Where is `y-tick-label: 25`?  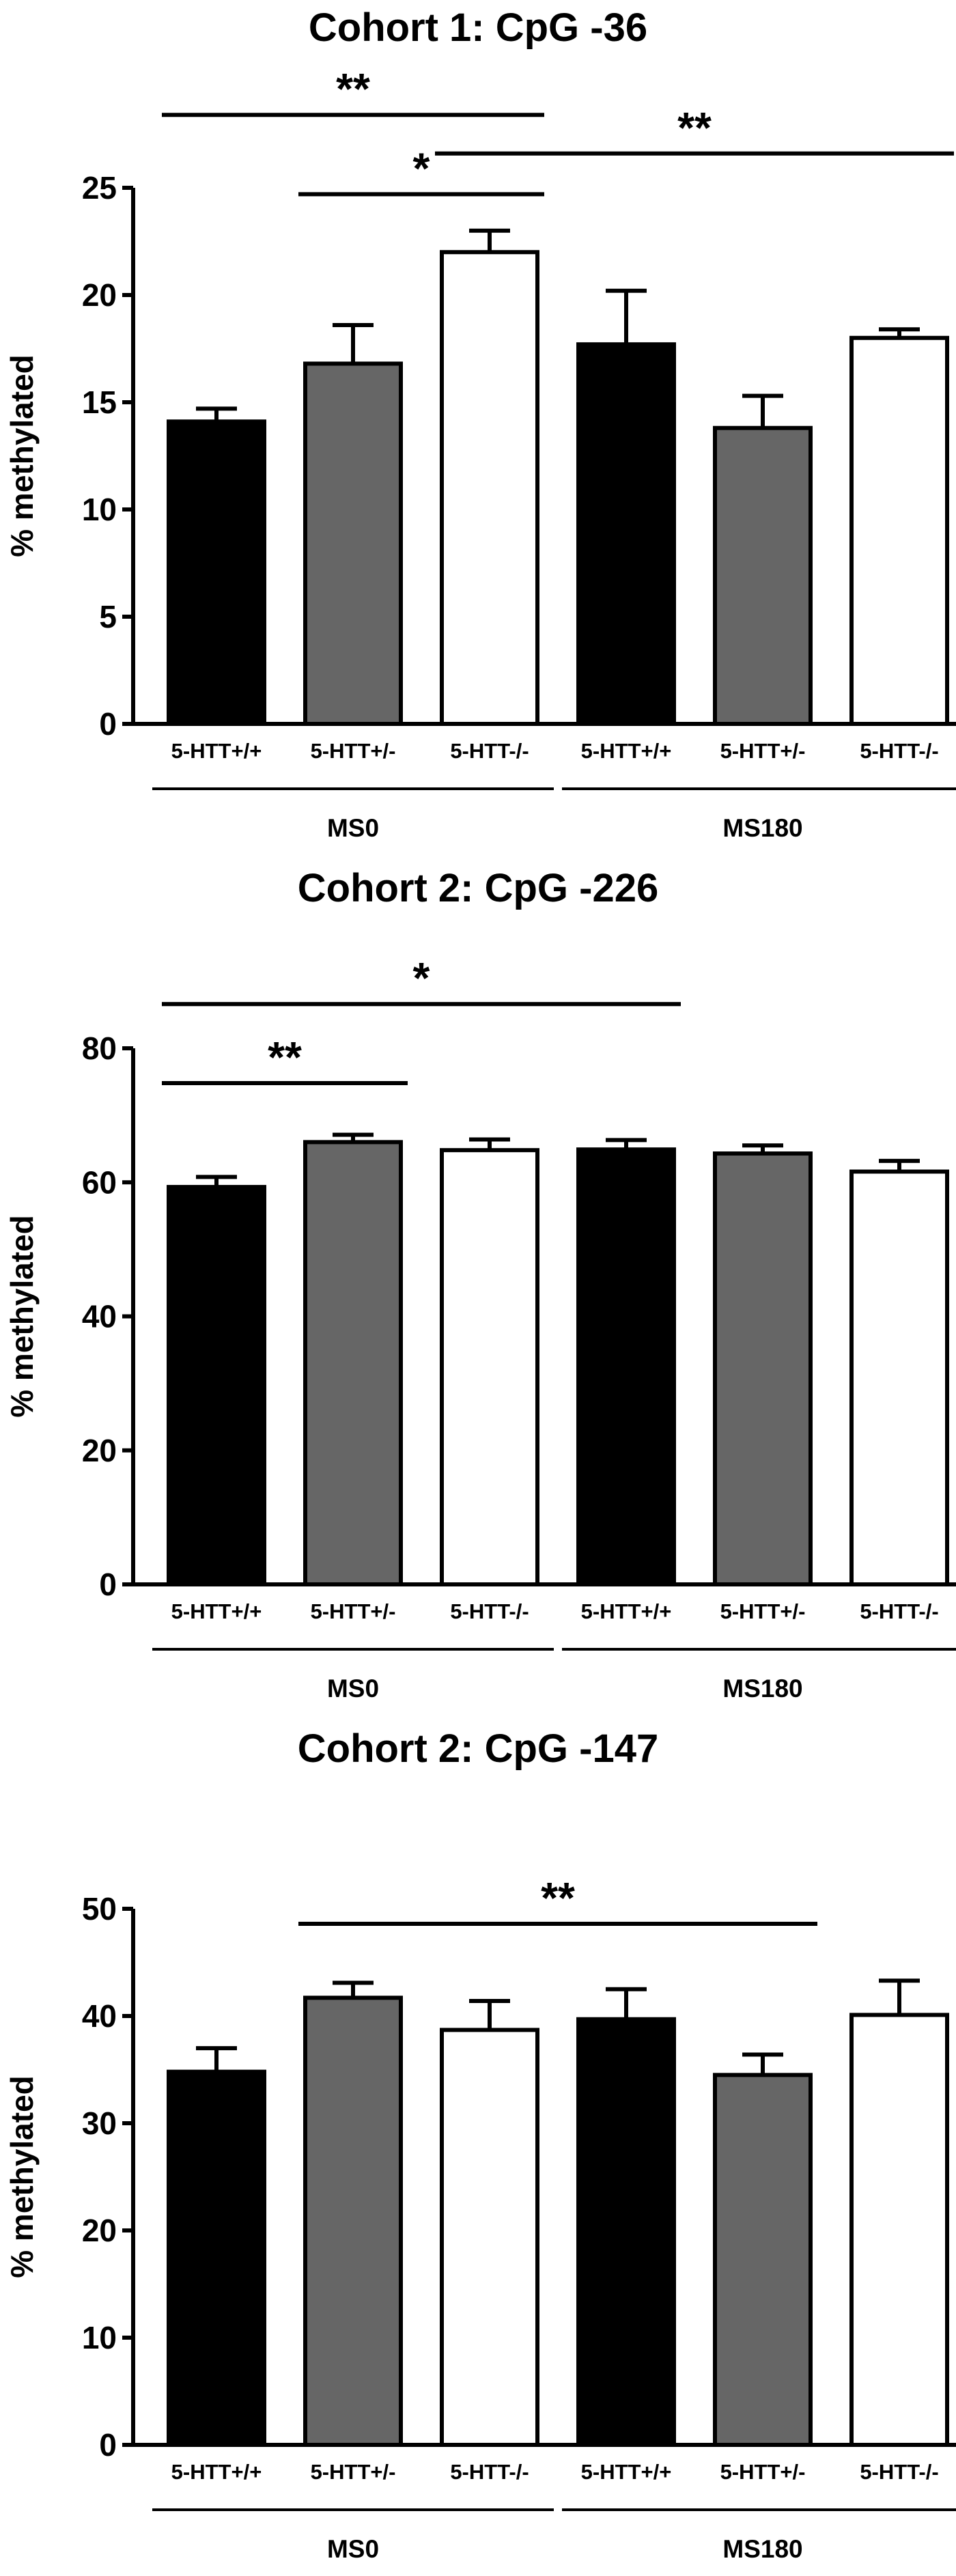
y-tick-label: 25 is located at coordinates (99, 188).